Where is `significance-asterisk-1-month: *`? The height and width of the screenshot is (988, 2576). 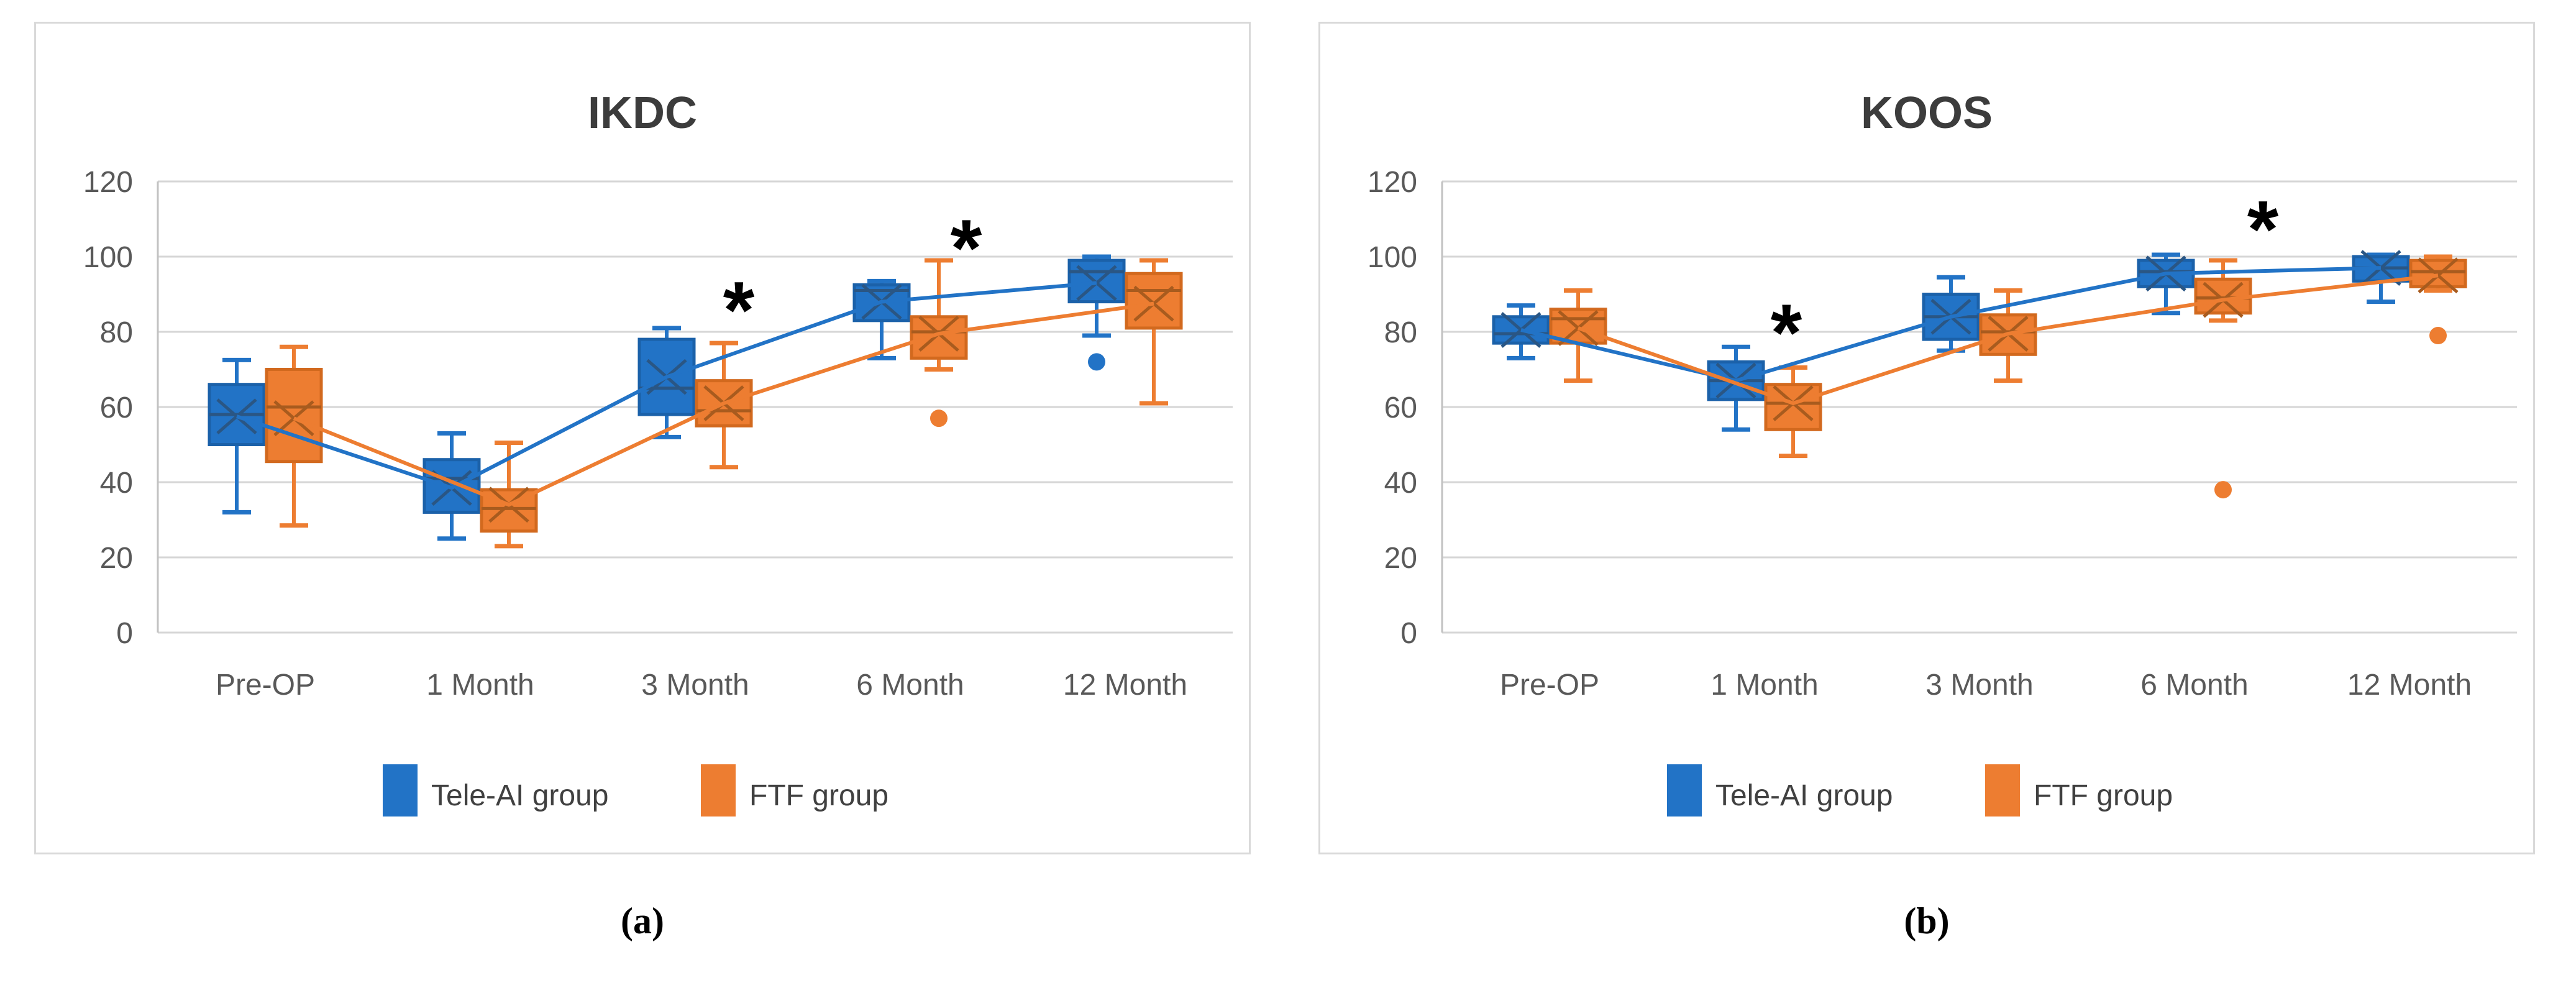 significance-asterisk-1-month: * is located at coordinates (1786, 332).